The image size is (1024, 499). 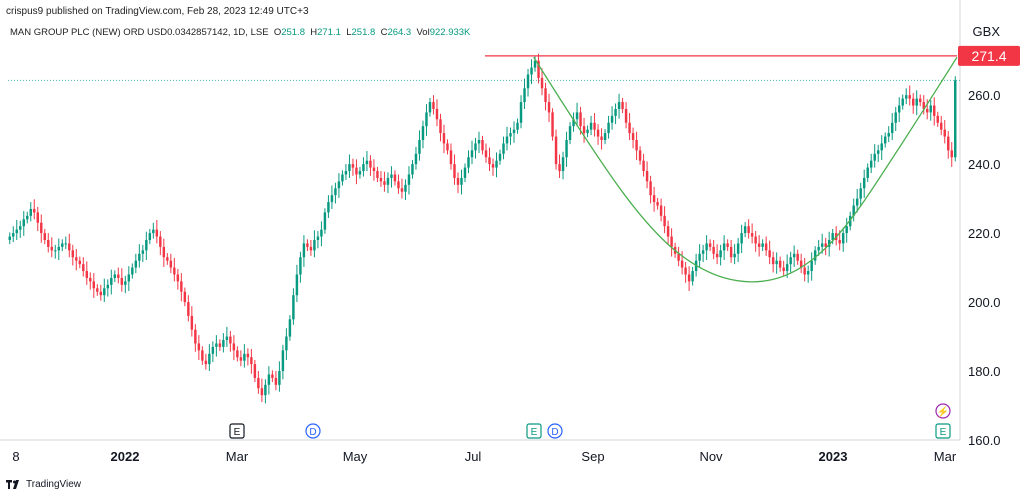 What do you see at coordinates (15, 456) in the screenshot?
I see `x-tick-label-0: 8` at bounding box center [15, 456].